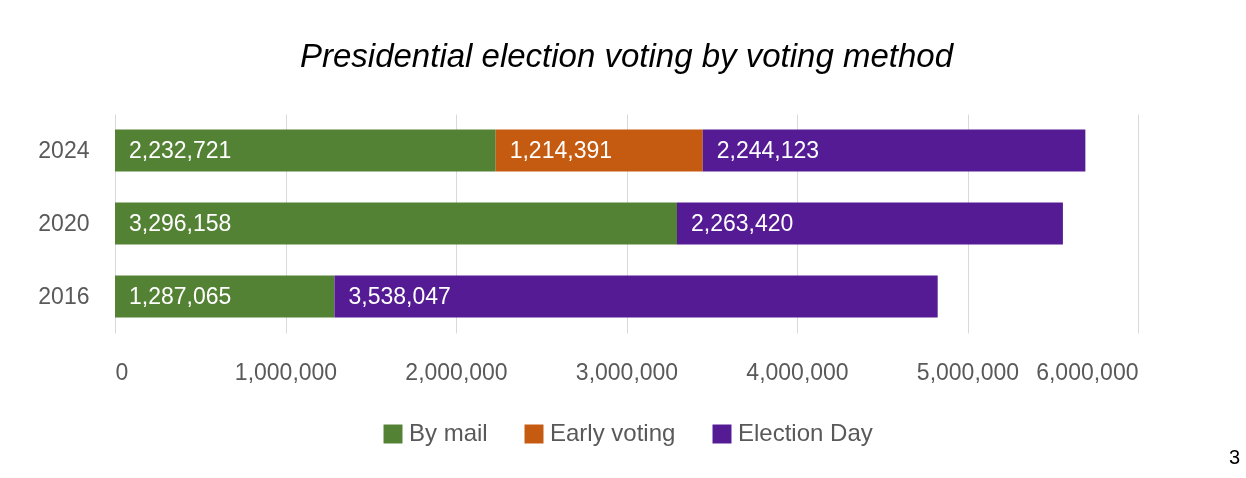 The image size is (1246, 478). Describe the element at coordinates (64, 149) in the screenshot. I see `y-tick-label: 2024` at that location.